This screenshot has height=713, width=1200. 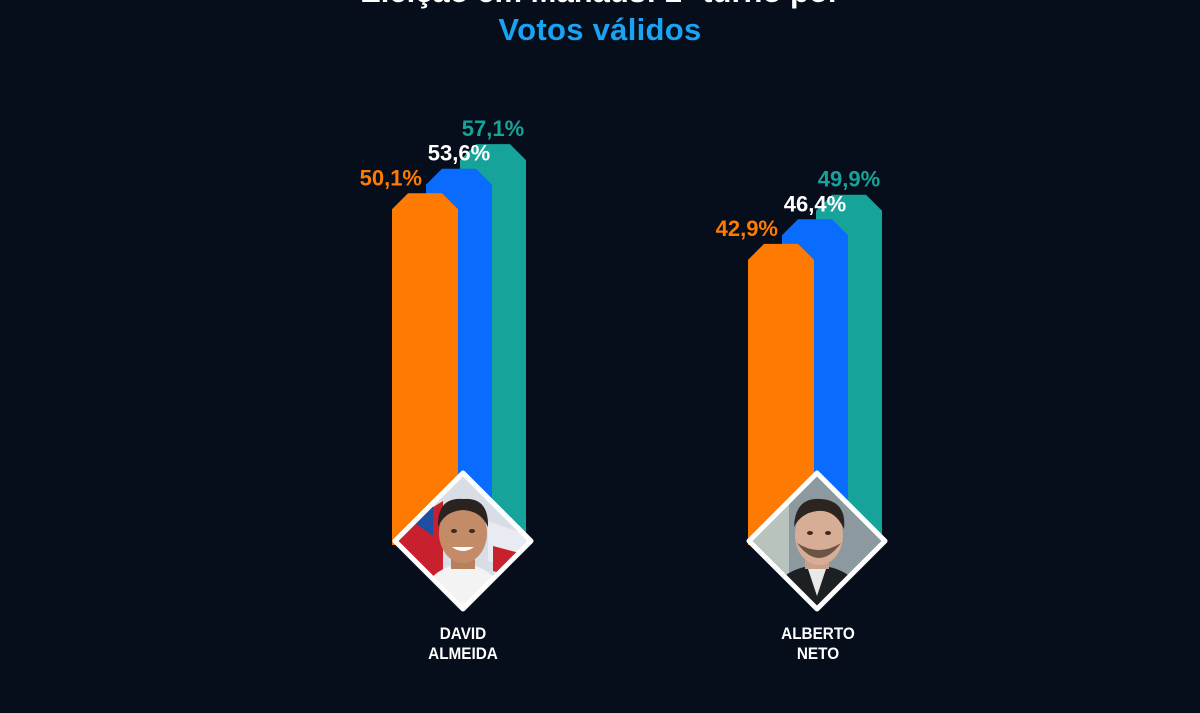 I want to click on candidate-name-line1: DAVID, so click(x=463, y=633).